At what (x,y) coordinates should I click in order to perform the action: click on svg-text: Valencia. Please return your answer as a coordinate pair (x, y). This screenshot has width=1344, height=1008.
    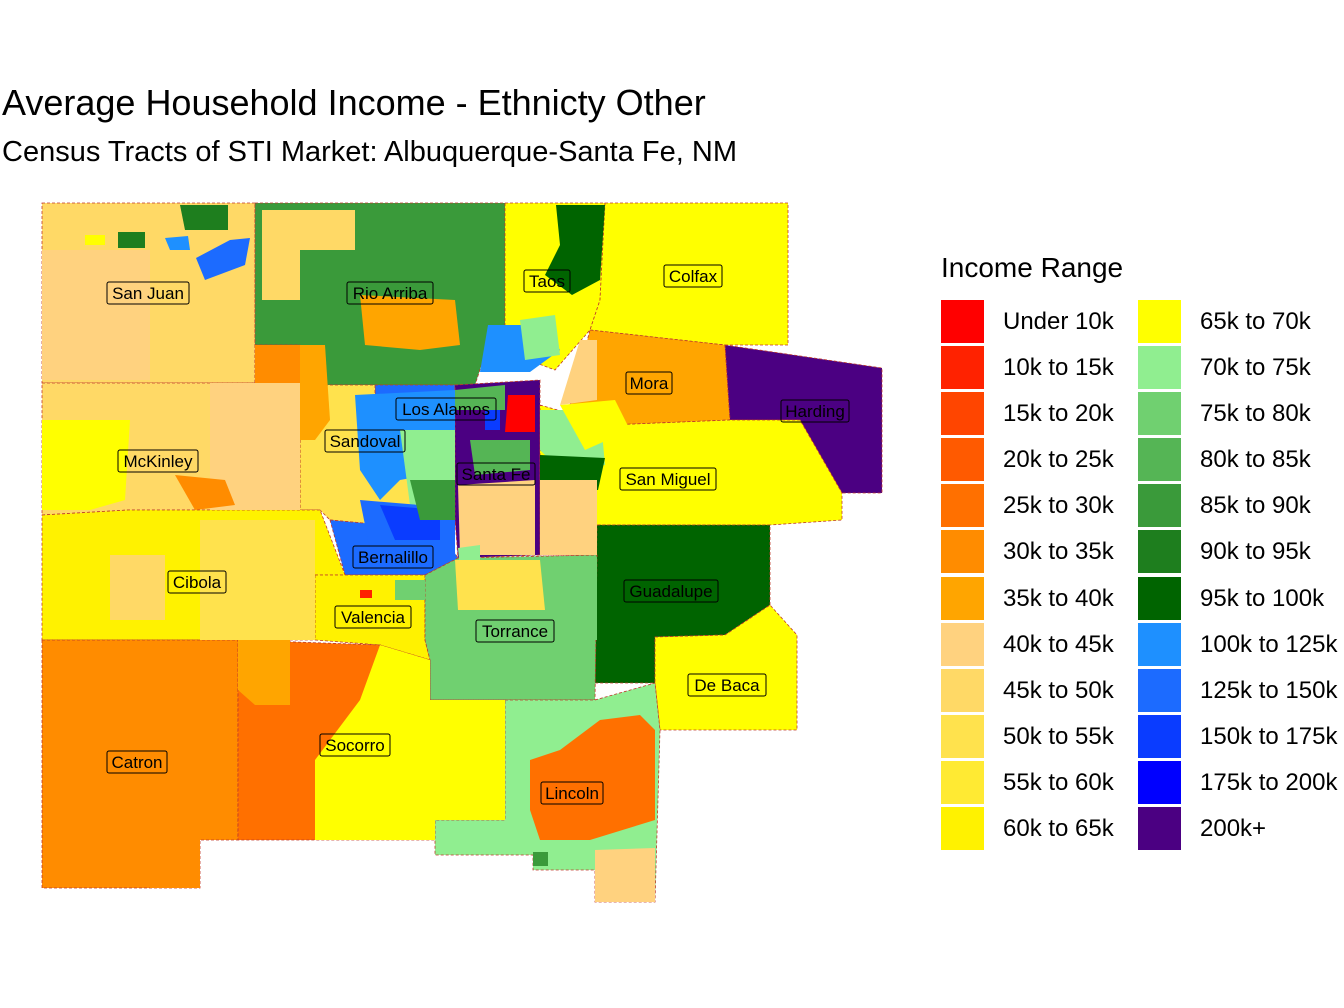
    Looking at the image, I should click on (373, 617).